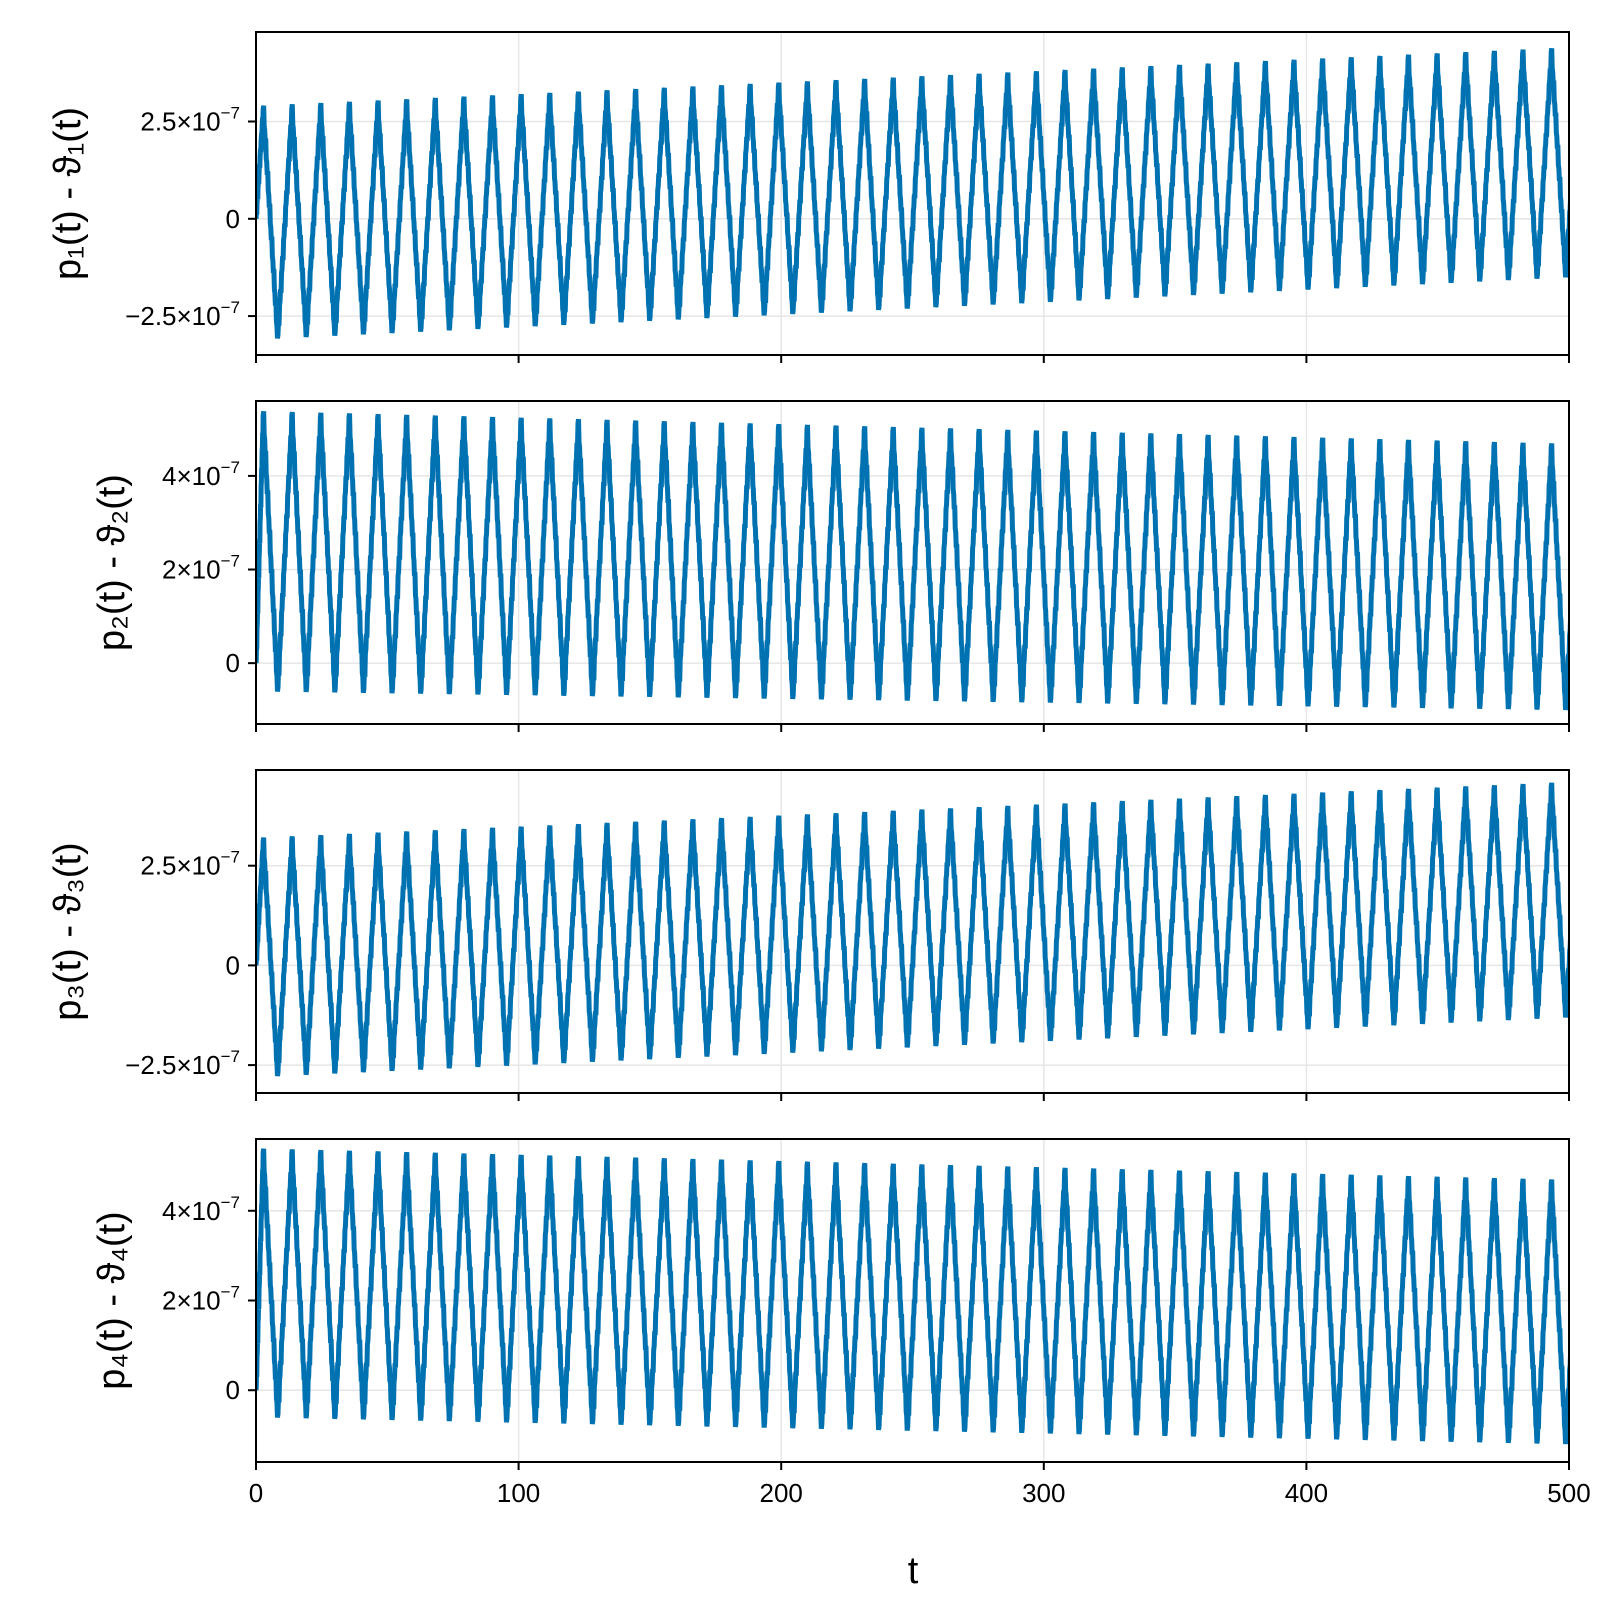  Describe the element at coordinates (68, 193) in the screenshot. I see `y-axis-label: p₁(t) - ϑ₁(t)` at that location.